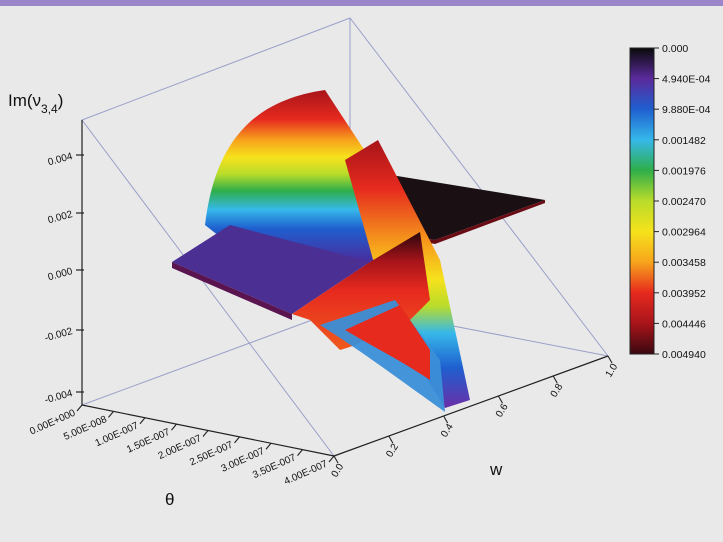  I want to click on colorbar-label: 0.003458, so click(684, 263).